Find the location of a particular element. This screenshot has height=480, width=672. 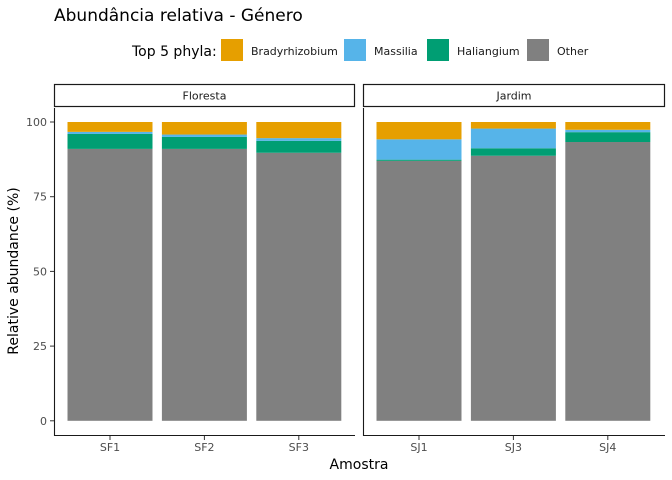

legend-swatch-bradyrhizobium is located at coordinates (232, 50).